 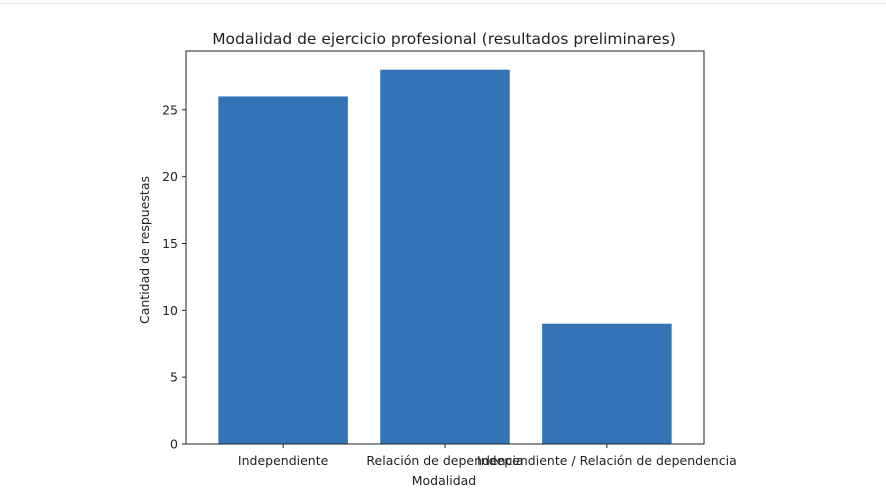 I want to click on x-tick-label-0: Independiente, so click(x=283, y=460).